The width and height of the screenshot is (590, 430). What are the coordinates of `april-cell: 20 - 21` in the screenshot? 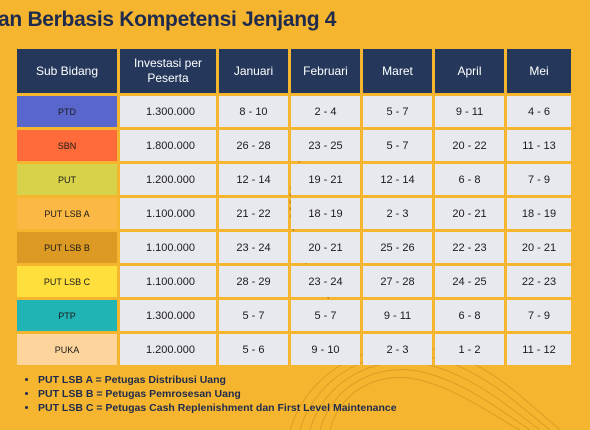 It's located at (469, 213).